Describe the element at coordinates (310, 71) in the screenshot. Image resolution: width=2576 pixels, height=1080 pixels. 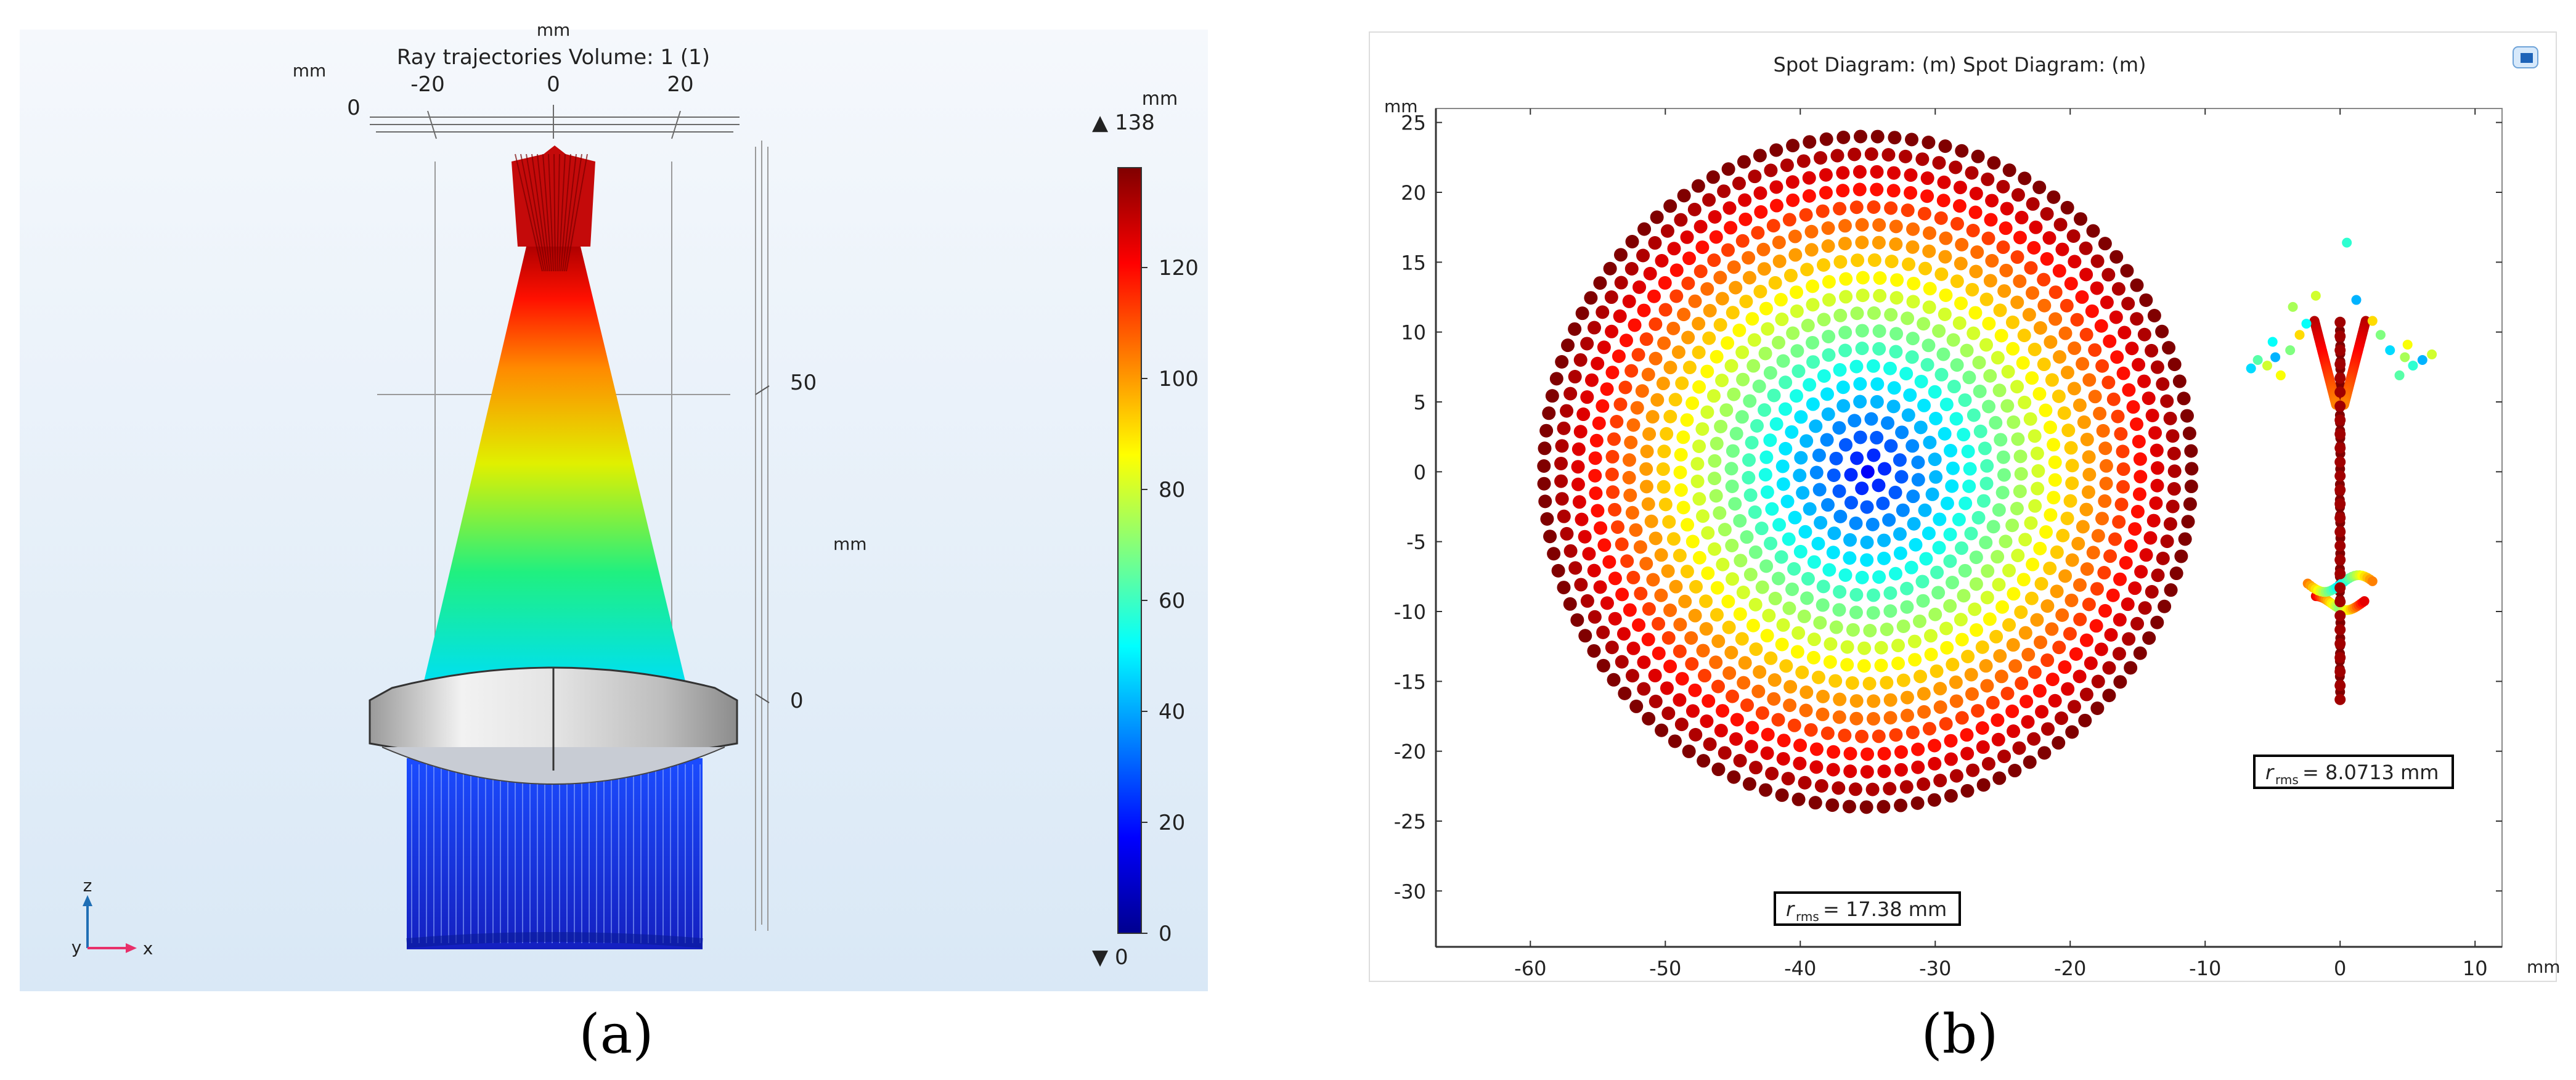
I see `left-unit-label: mm` at that location.